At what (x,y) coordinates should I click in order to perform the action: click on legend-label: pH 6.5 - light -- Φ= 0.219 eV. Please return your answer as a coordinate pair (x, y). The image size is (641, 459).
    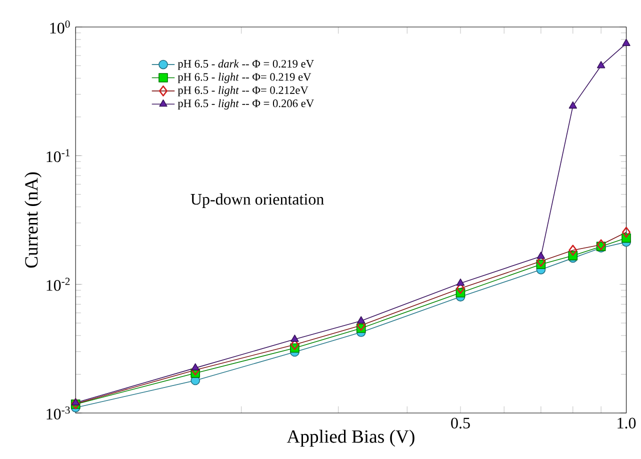
    Looking at the image, I should click on (245, 78).